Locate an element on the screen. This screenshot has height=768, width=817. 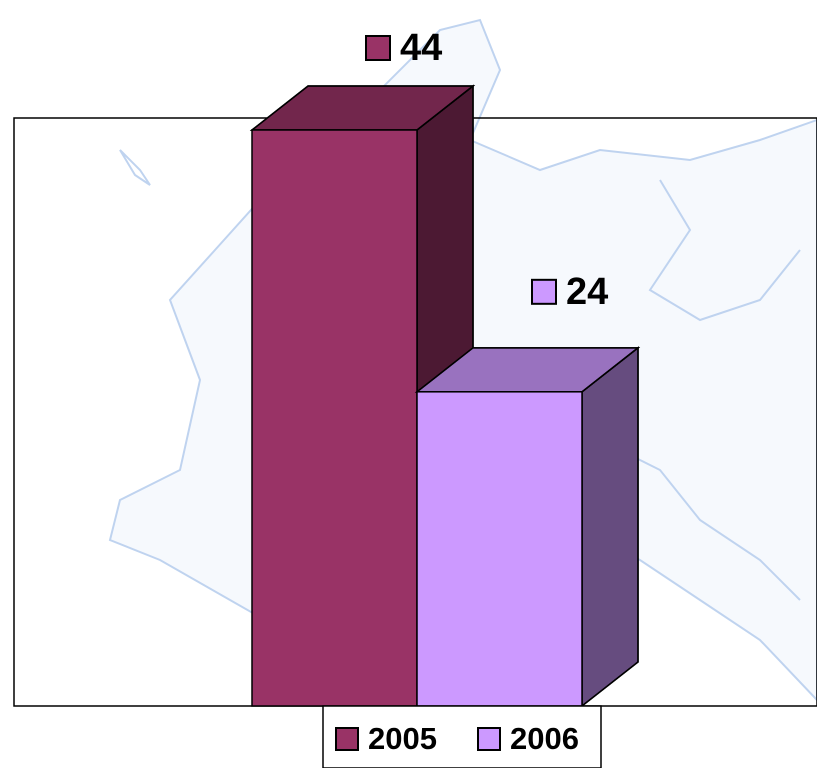
legend-box is located at coordinates (462, 736).